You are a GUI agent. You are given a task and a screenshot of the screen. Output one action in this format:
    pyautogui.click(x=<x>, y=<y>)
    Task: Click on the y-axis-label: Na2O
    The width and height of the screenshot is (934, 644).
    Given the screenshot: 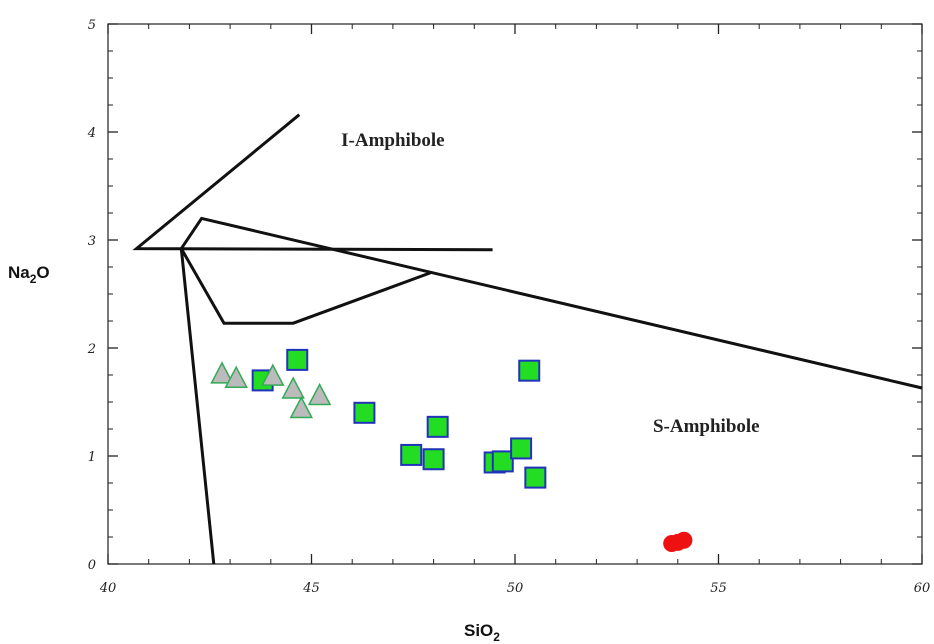 What is the action you would take?
    pyautogui.click(x=29, y=274)
    